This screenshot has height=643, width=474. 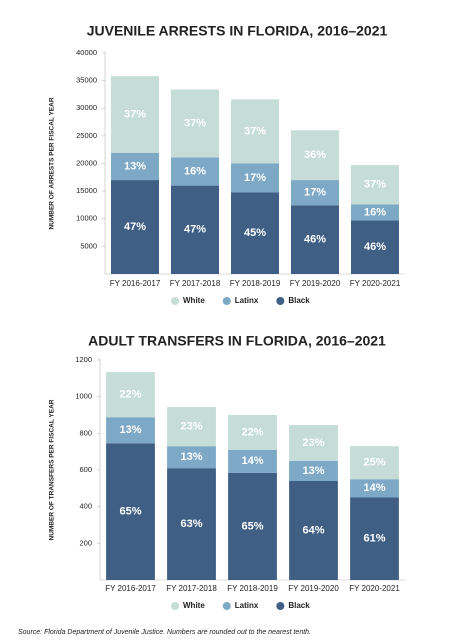 What do you see at coordinates (86, 135) in the screenshot?
I see `y-tick-label: 25000` at bounding box center [86, 135].